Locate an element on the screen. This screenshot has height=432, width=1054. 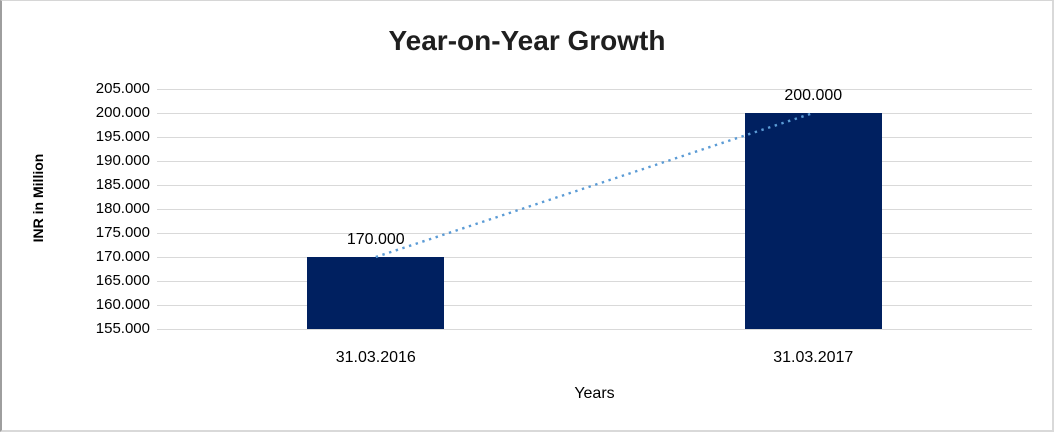
chart-title: Year-on-Year Growth is located at coordinates (527, 40).